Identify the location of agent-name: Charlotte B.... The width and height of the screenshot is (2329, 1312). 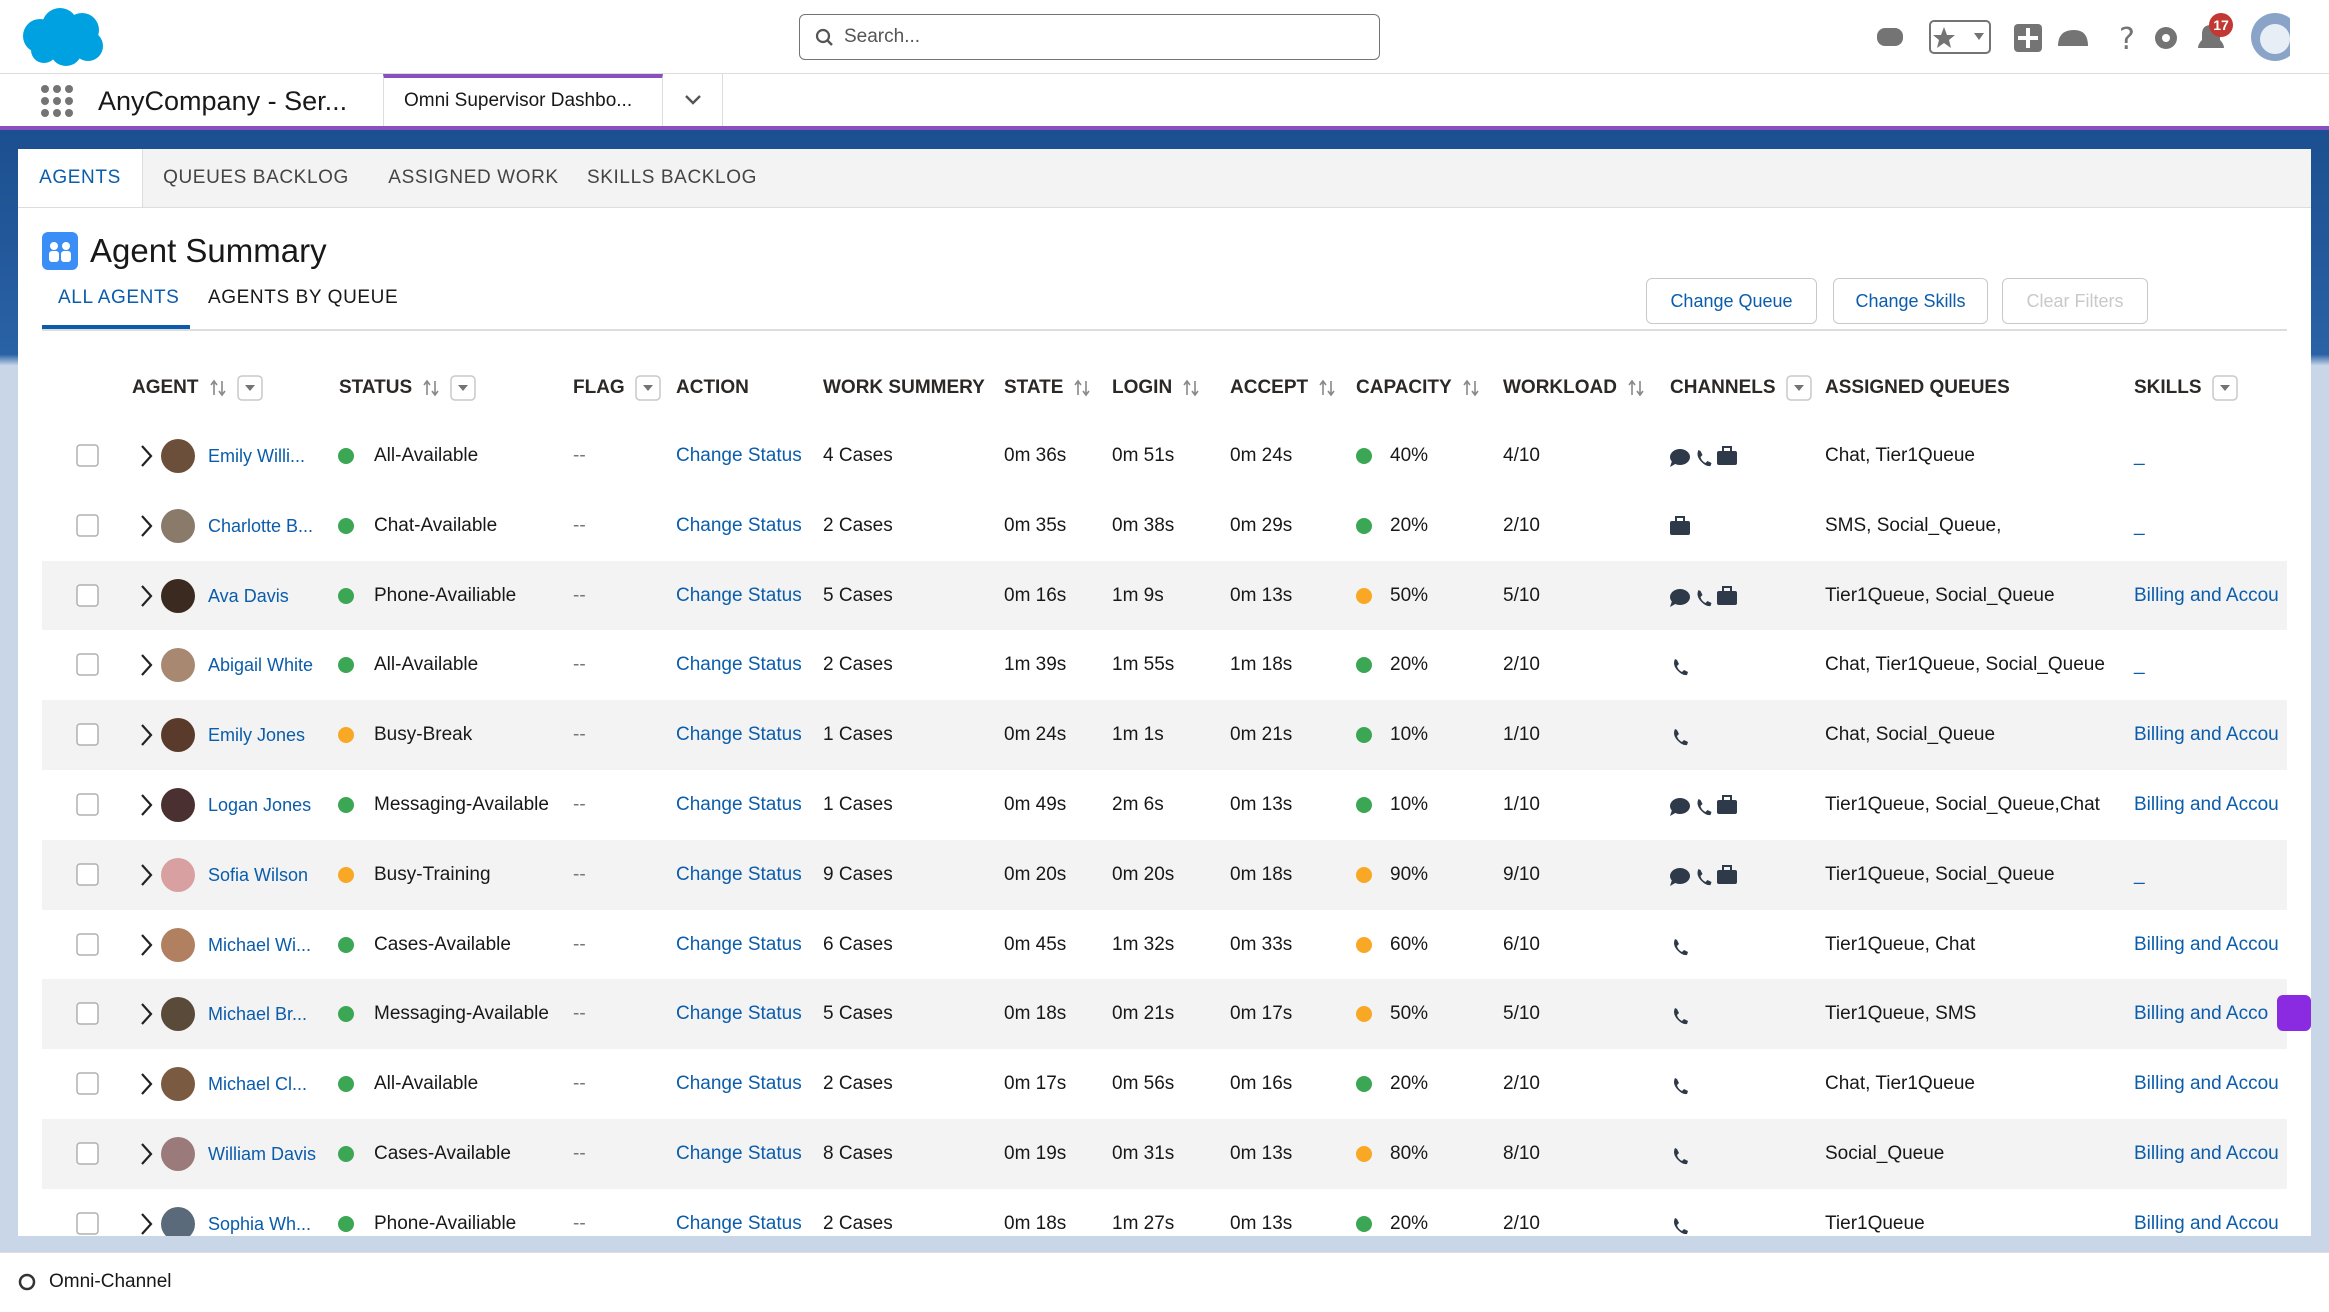
(261, 525).